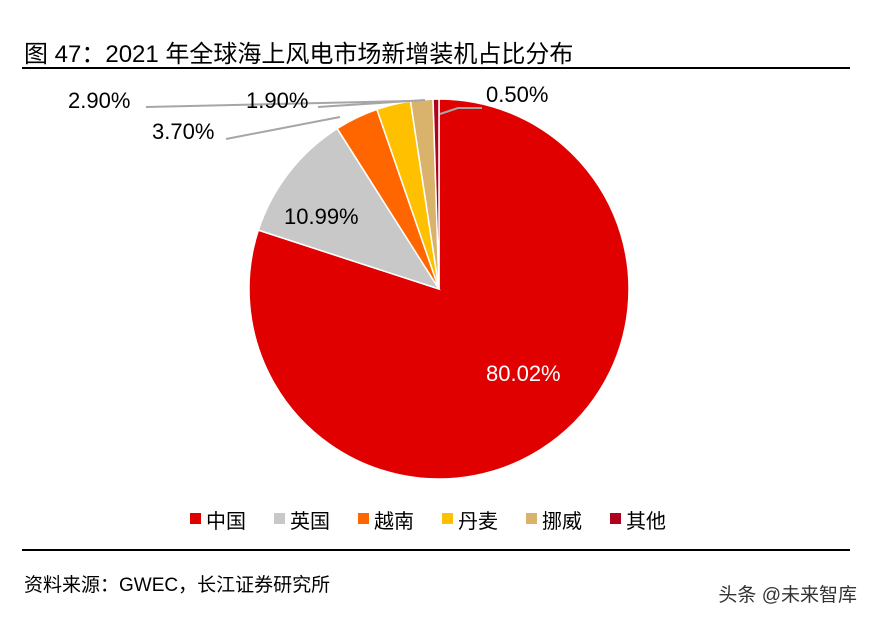 The height and width of the screenshot is (623, 875). Describe the element at coordinates (562, 521) in the screenshot. I see `legend-label-4: 挪威` at that location.